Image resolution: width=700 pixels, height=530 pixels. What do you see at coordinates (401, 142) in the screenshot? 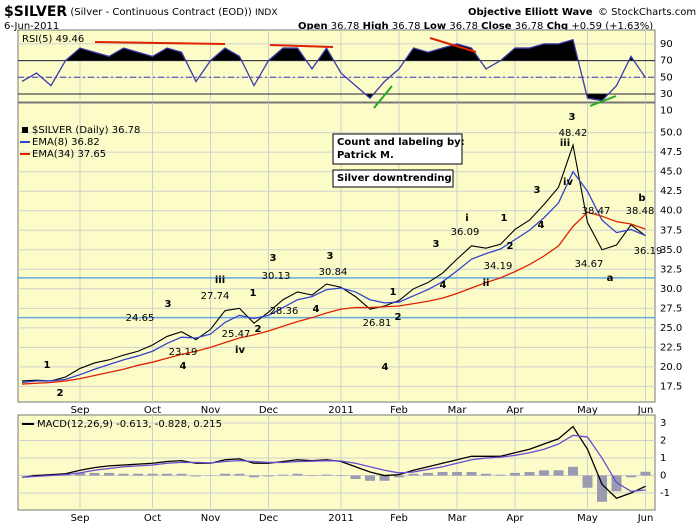
I see `note-text: Count and labeling by:` at bounding box center [401, 142].